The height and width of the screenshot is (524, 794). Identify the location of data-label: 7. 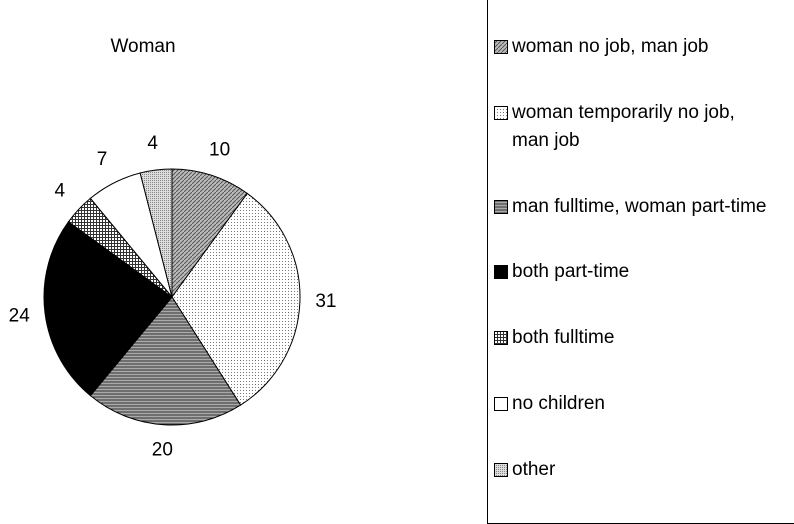
(102, 159).